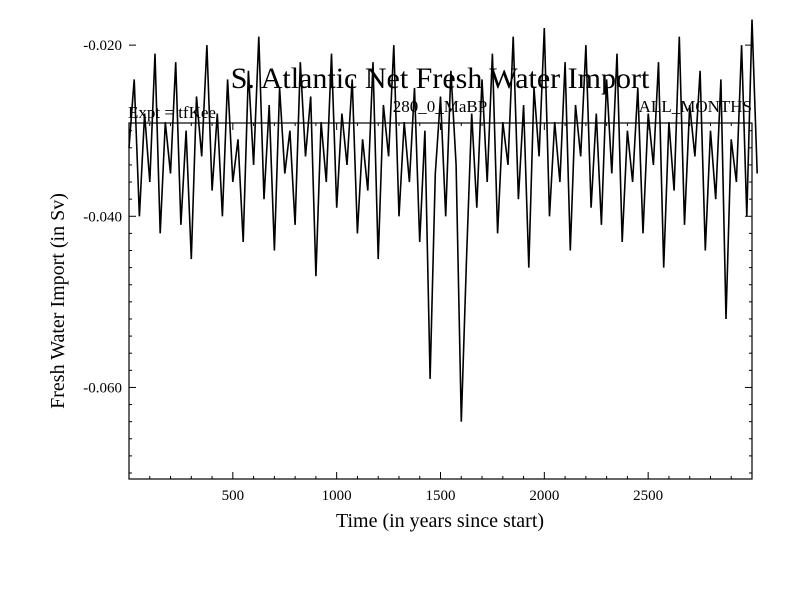 Image resolution: width=800 pixels, height=600 pixels. What do you see at coordinates (648, 496) in the screenshot?
I see `x-tick-label: 2500` at bounding box center [648, 496].